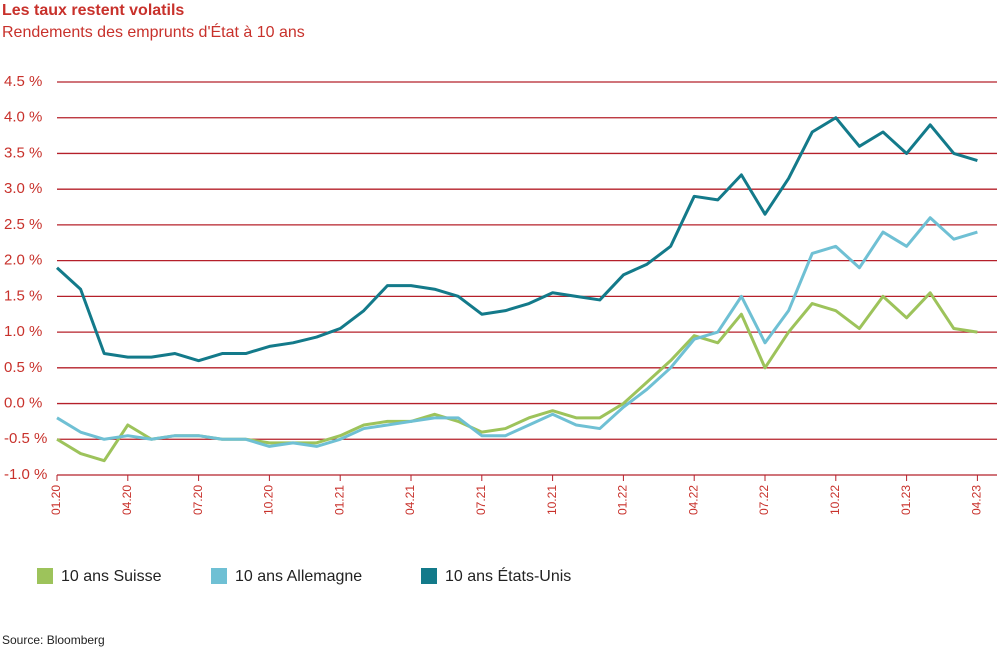 The height and width of the screenshot is (655, 999). What do you see at coordinates (906, 500) in the screenshot?
I see `x-tick-label: 01.23` at bounding box center [906, 500].